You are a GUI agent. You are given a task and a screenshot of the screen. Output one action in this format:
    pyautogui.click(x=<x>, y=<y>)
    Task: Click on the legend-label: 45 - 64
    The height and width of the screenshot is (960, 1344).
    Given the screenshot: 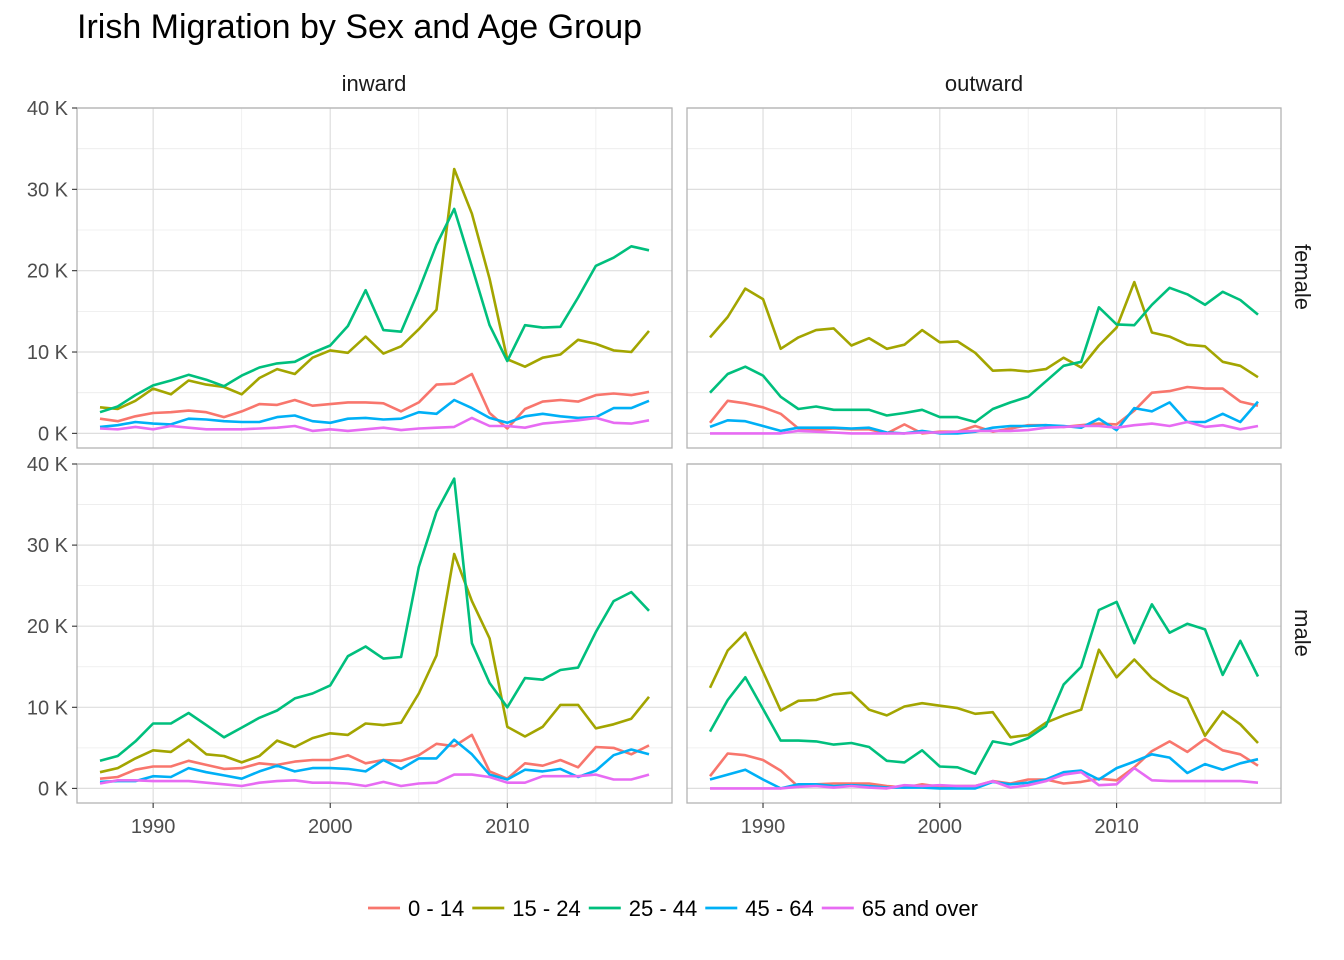 What is the action you would take?
    pyautogui.click(x=779, y=908)
    